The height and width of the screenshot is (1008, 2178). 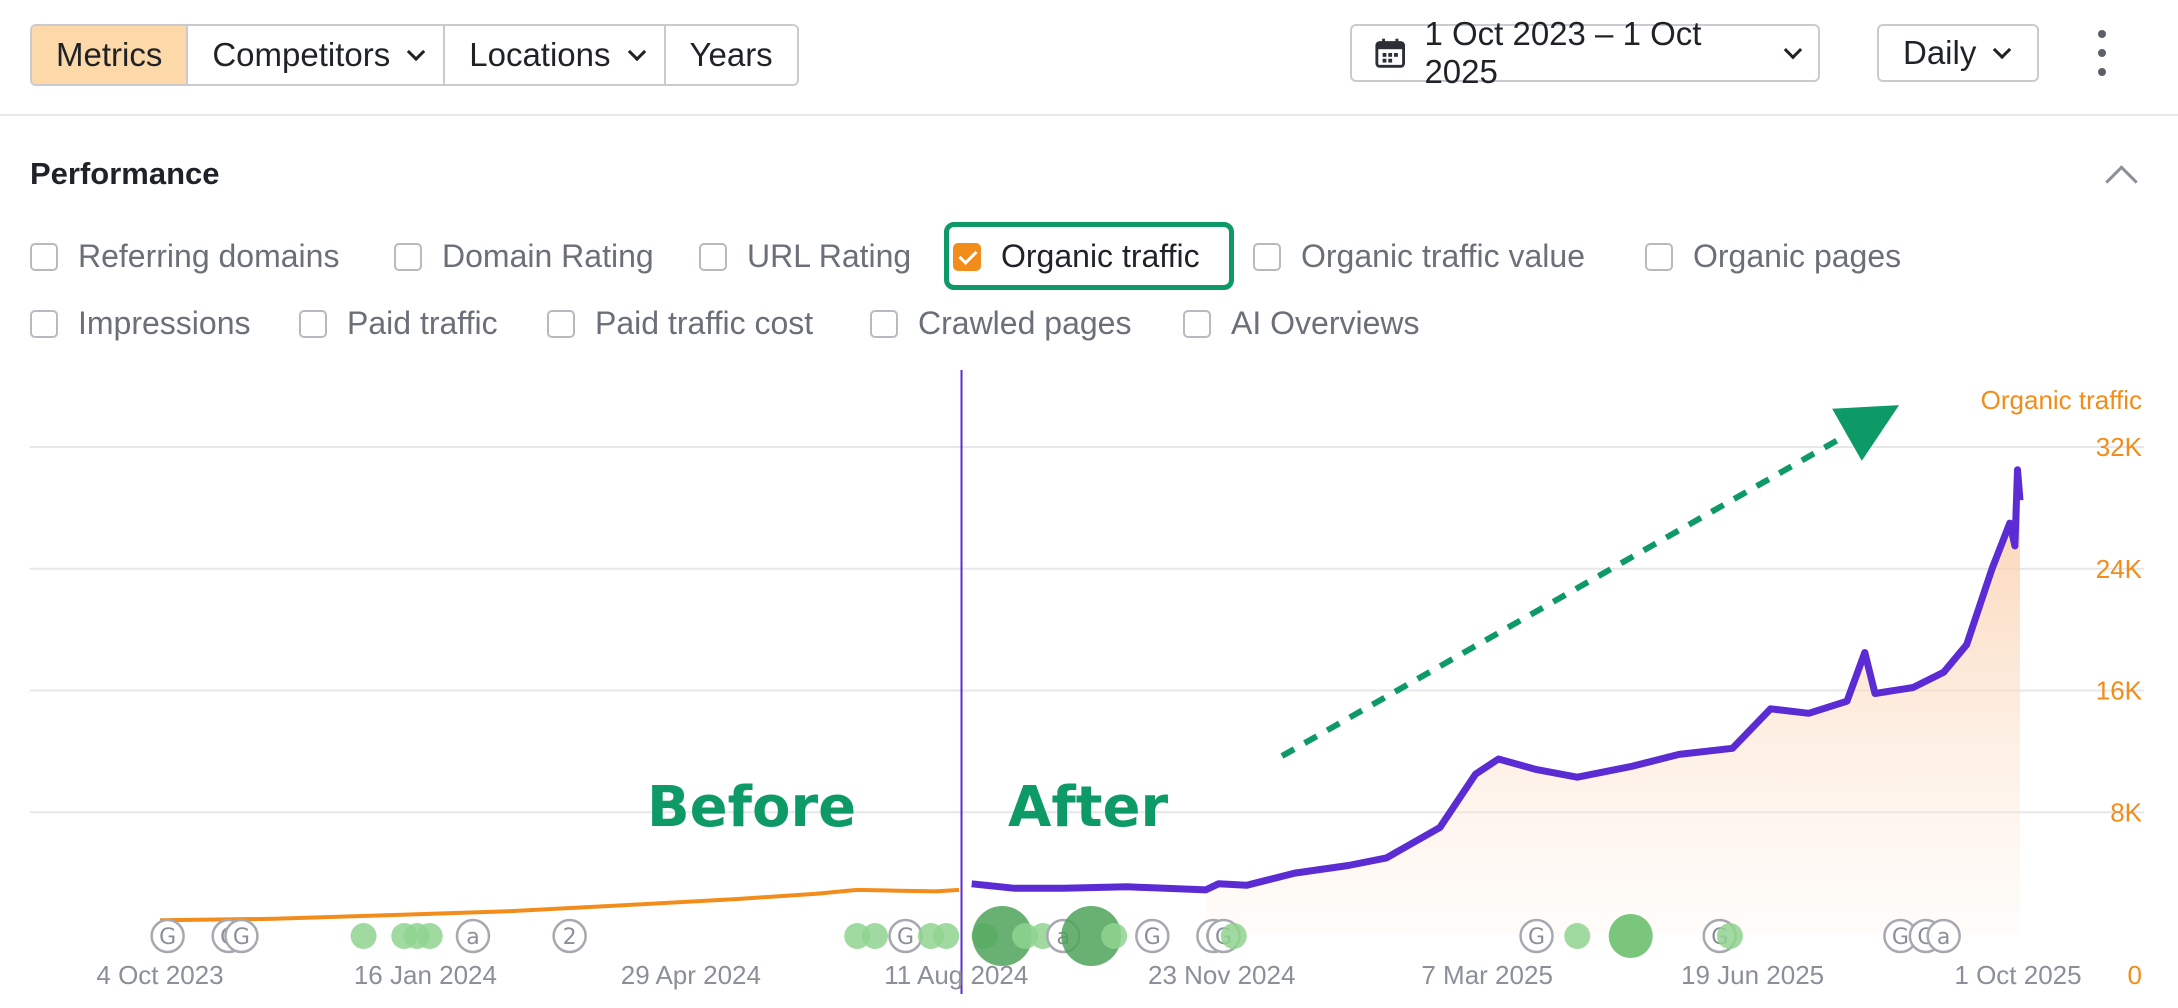 What do you see at coordinates (1563, 52) in the screenshot?
I see `date-range-label: 1 Oct 2023 – 1 Oct 2025` at bounding box center [1563, 52].